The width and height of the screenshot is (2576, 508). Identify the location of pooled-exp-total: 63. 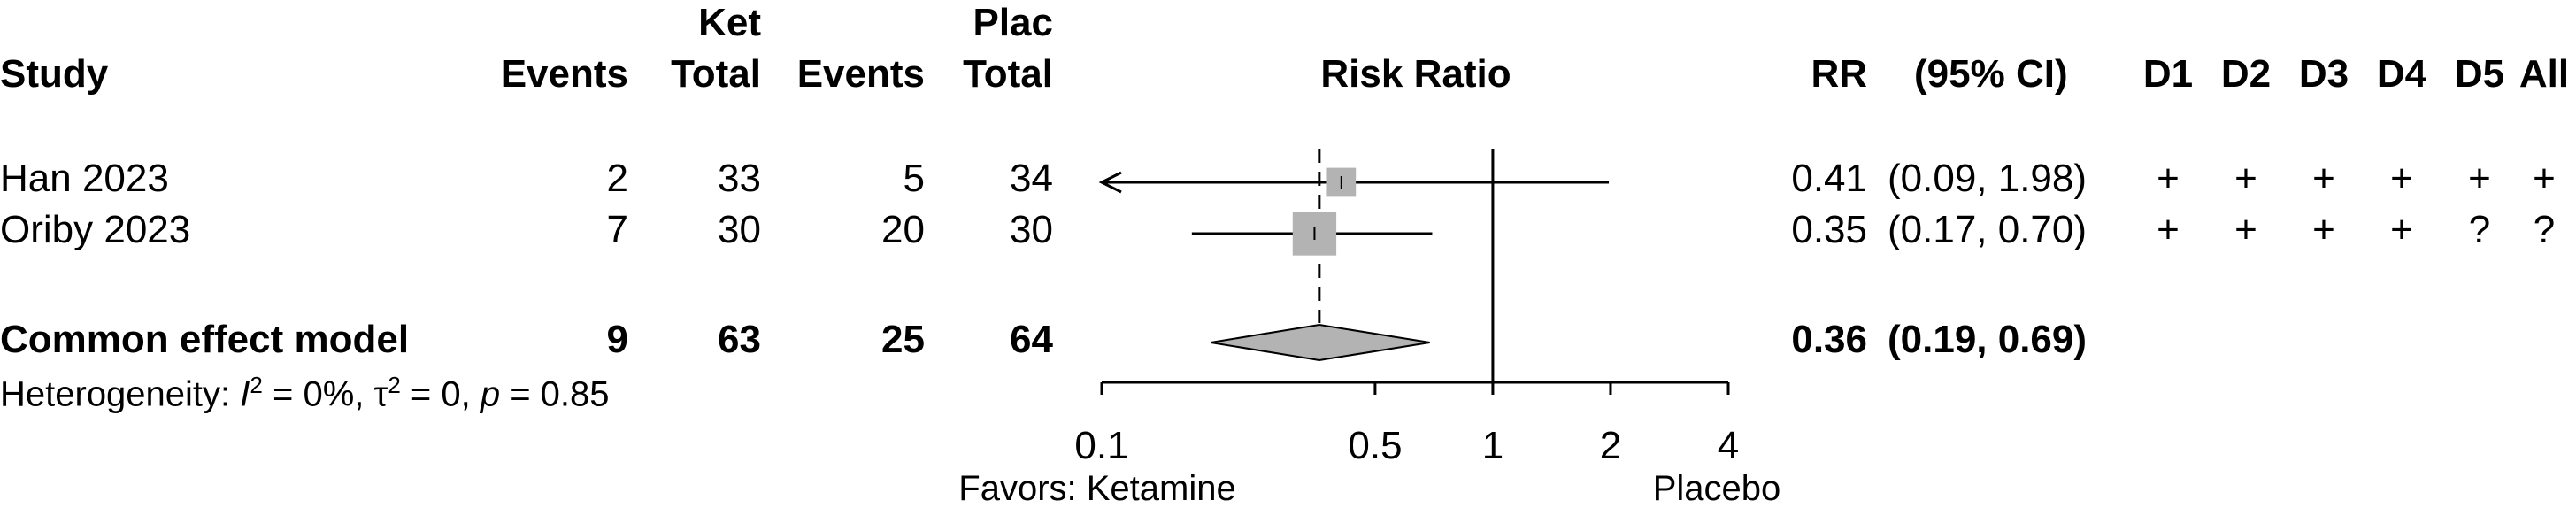
(739, 339).